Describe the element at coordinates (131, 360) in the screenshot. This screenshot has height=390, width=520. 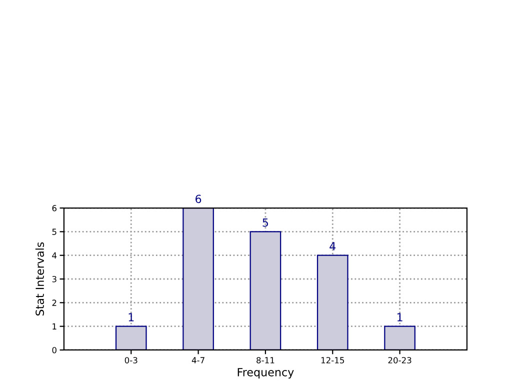
I see `x-tick-label: 0-3` at that location.